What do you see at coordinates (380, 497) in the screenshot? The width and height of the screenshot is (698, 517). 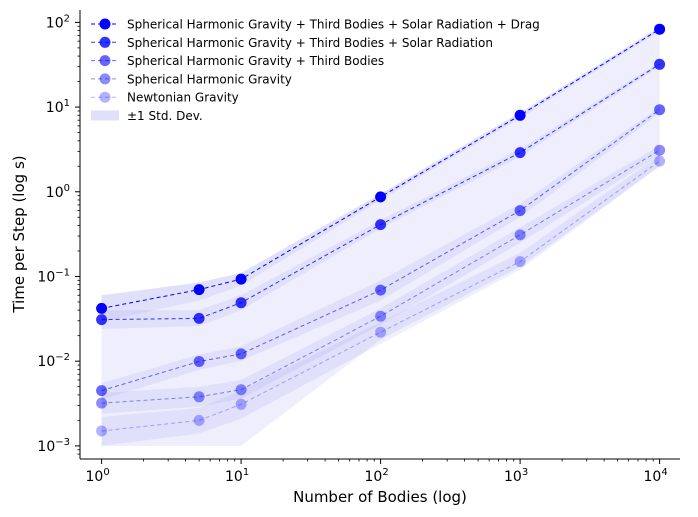 I see `x-axis-label: Number of Bodies (log)` at bounding box center [380, 497].